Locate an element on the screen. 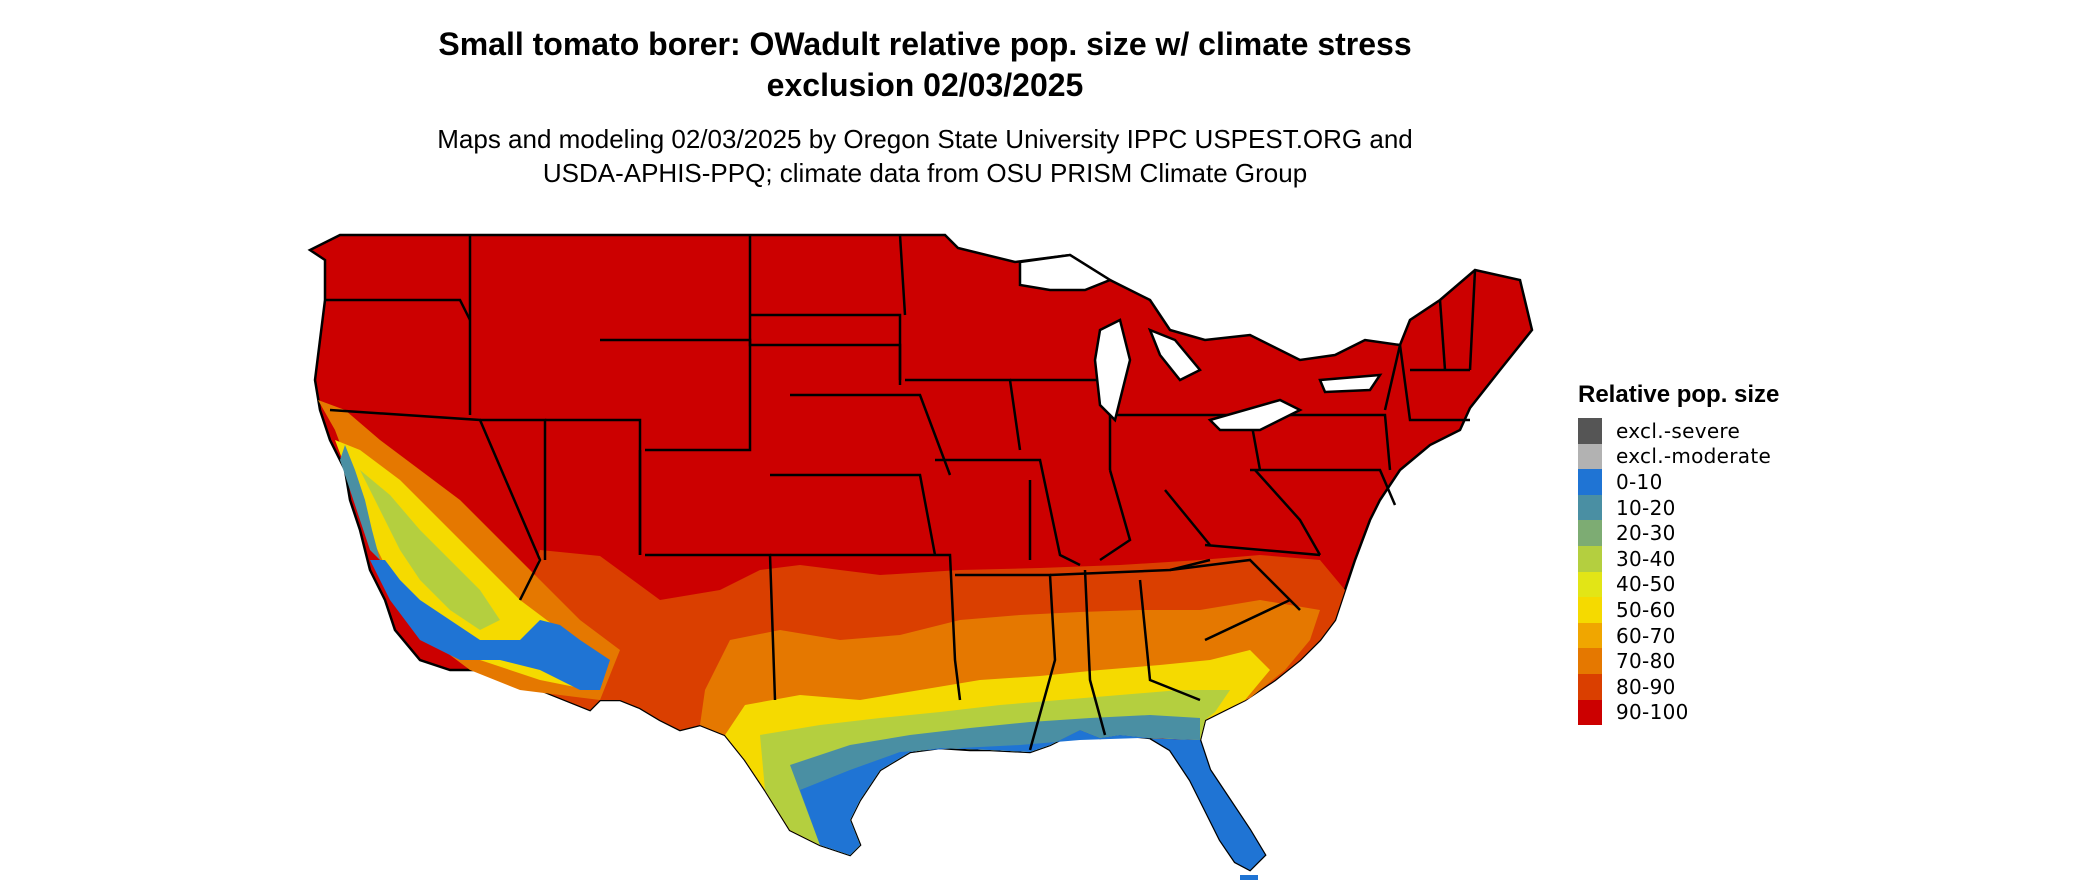 Image resolution: width=2100 pixels, height=892 pixels. legend-label: 60-70 is located at coordinates (1646, 635).